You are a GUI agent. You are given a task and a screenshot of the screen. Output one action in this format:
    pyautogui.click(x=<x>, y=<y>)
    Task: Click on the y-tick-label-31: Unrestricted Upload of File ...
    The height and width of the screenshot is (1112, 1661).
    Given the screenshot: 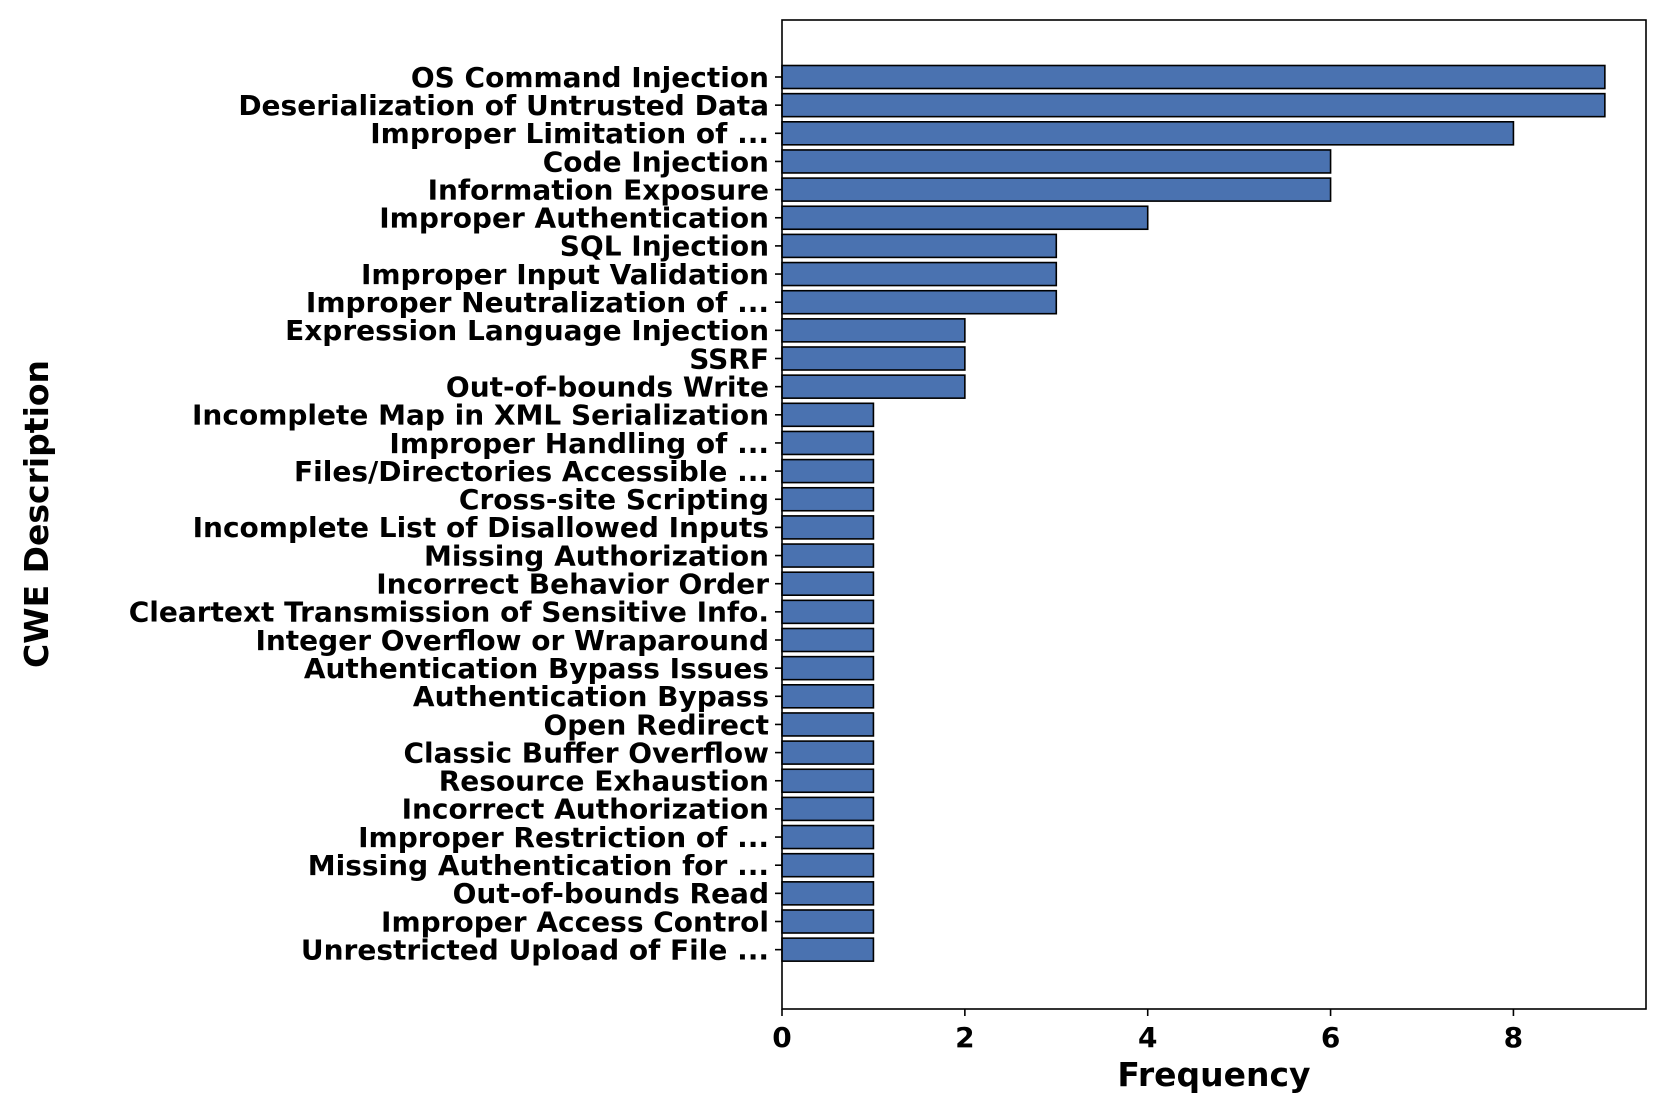 What is the action you would take?
    pyautogui.click(x=535, y=949)
    